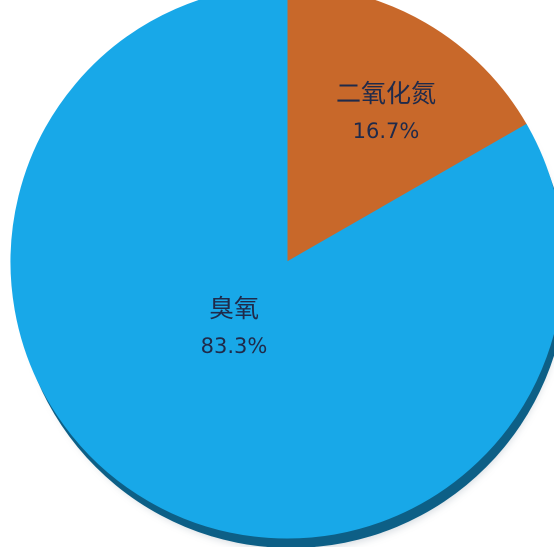  Describe the element at coordinates (386, 93) in the screenshot. I see `pie-slice-label-0: 二氧化氮` at that location.